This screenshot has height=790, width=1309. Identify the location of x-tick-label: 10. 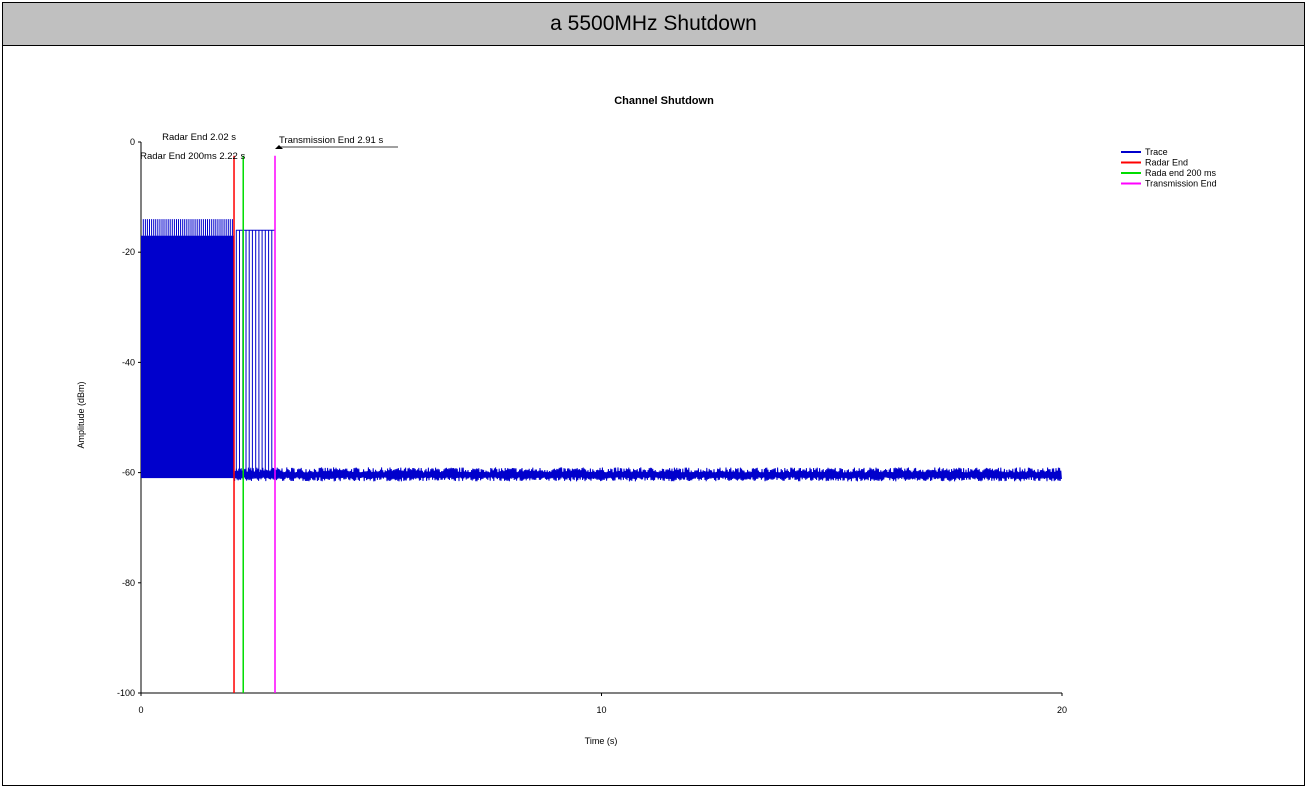
(601, 710).